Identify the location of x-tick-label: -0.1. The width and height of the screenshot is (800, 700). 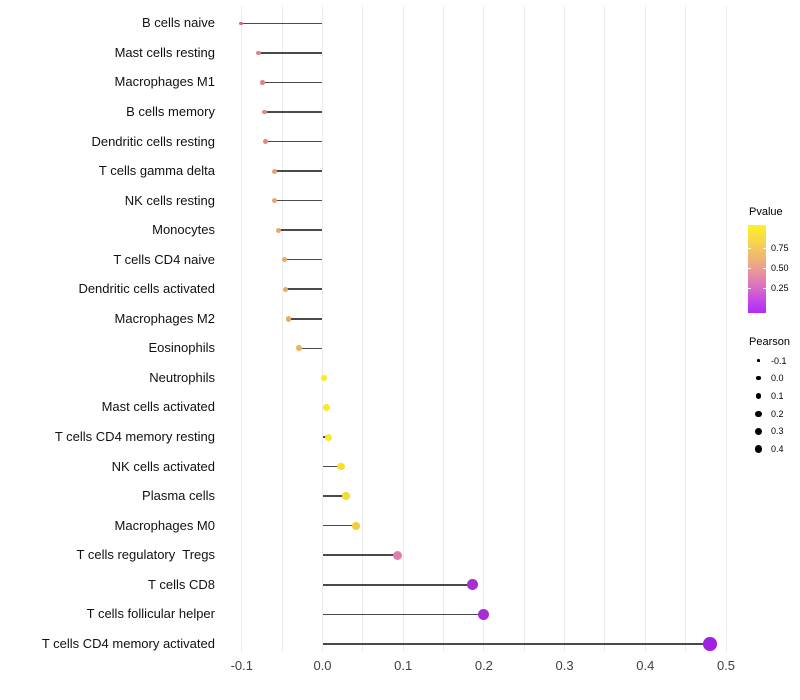
(241, 665).